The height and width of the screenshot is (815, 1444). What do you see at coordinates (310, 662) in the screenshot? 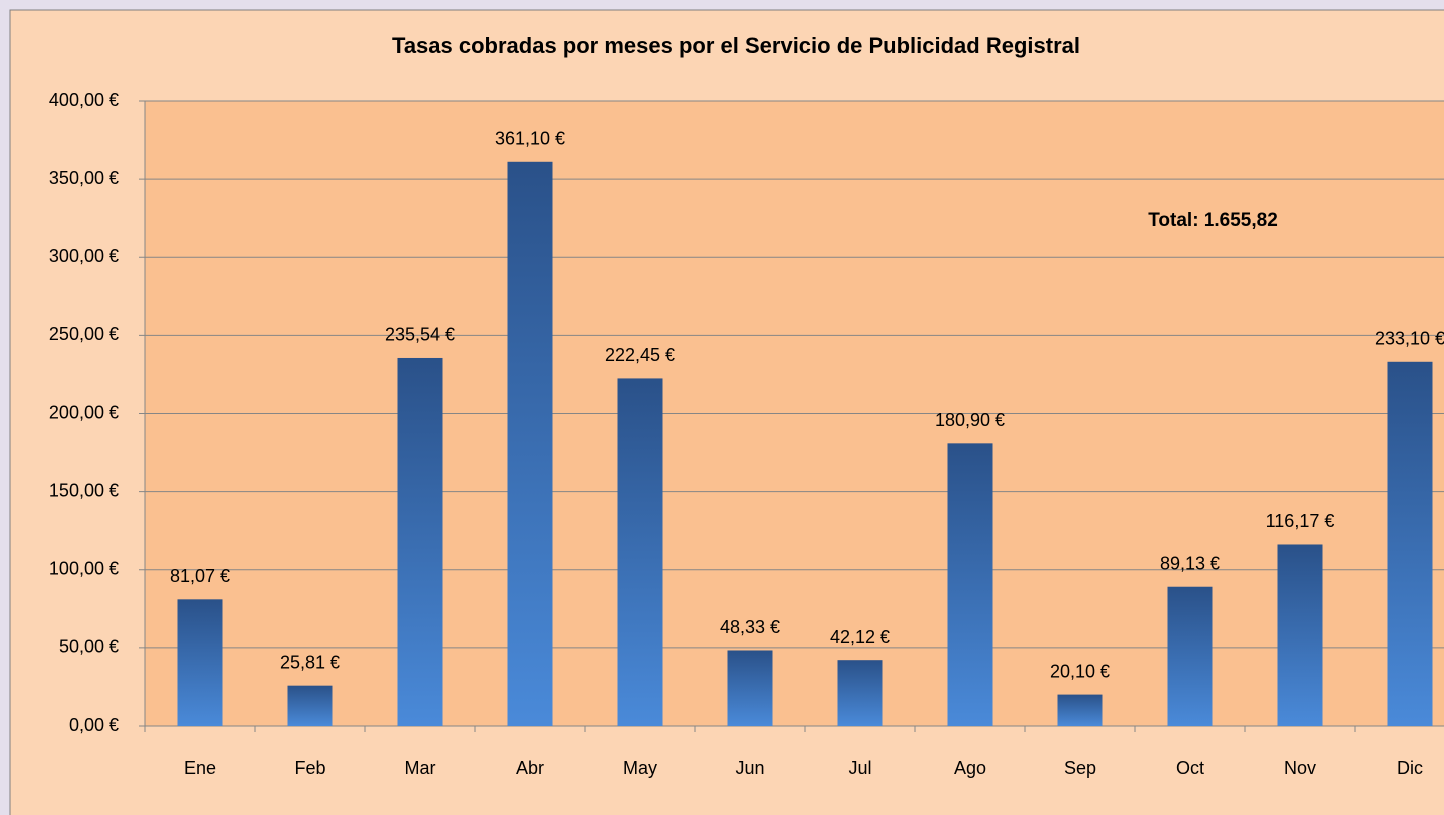
I see `value-label: 25,81 €` at bounding box center [310, 662].